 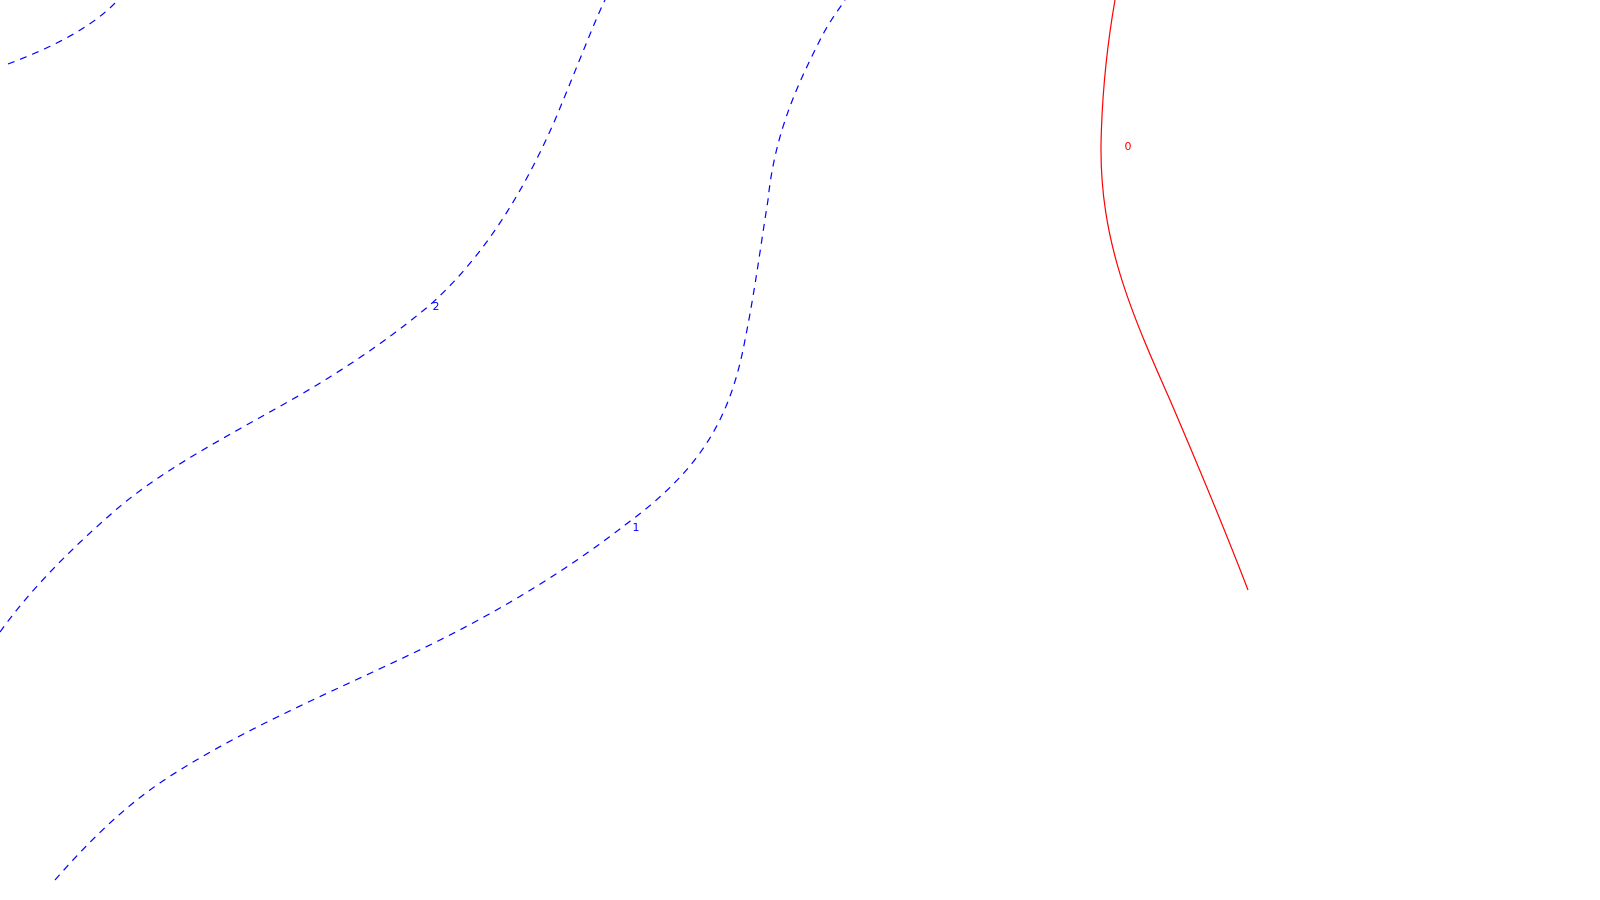 What do you see at coordinates (63, 32) in the screenshot?
I see `contour-line-2-fragment` at bounding box center [63, 32].